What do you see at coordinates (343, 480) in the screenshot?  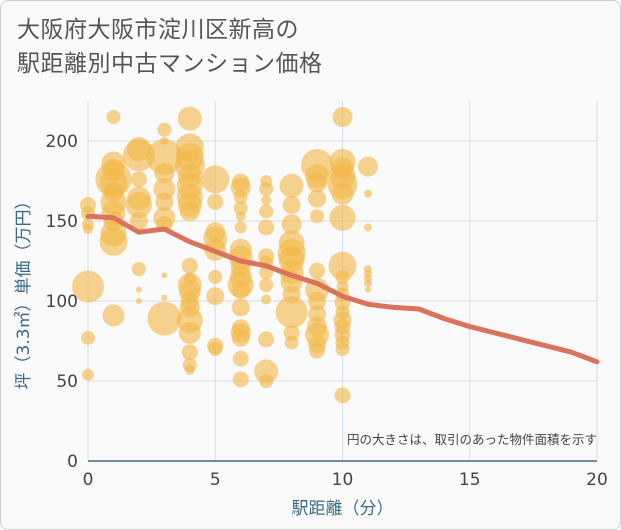 I see `x-tick-label: 10` at bounding box center [343, 480].